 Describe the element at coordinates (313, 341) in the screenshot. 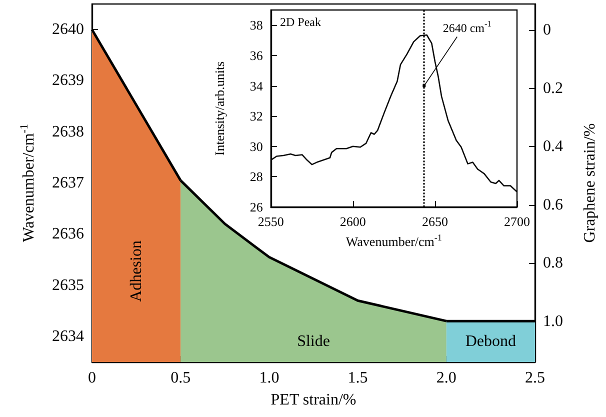

I see `series-label: Slide` at that location.